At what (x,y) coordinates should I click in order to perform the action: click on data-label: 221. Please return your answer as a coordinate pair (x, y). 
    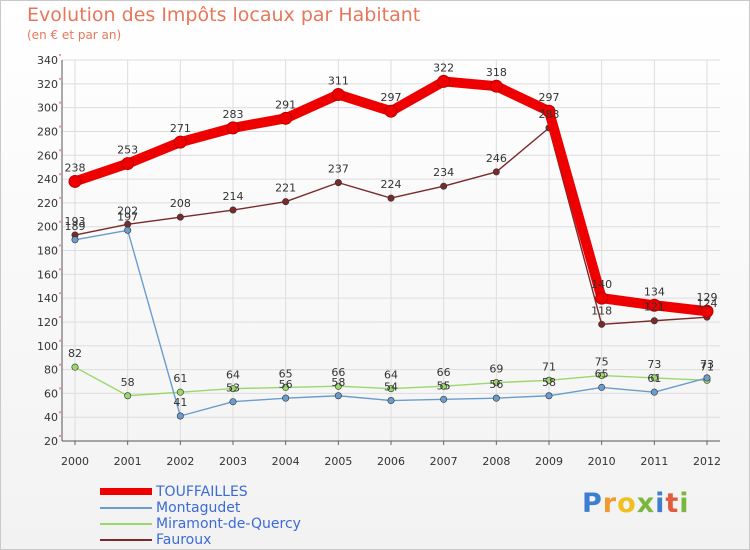
    Looking at the image, I should click on (285, 188).